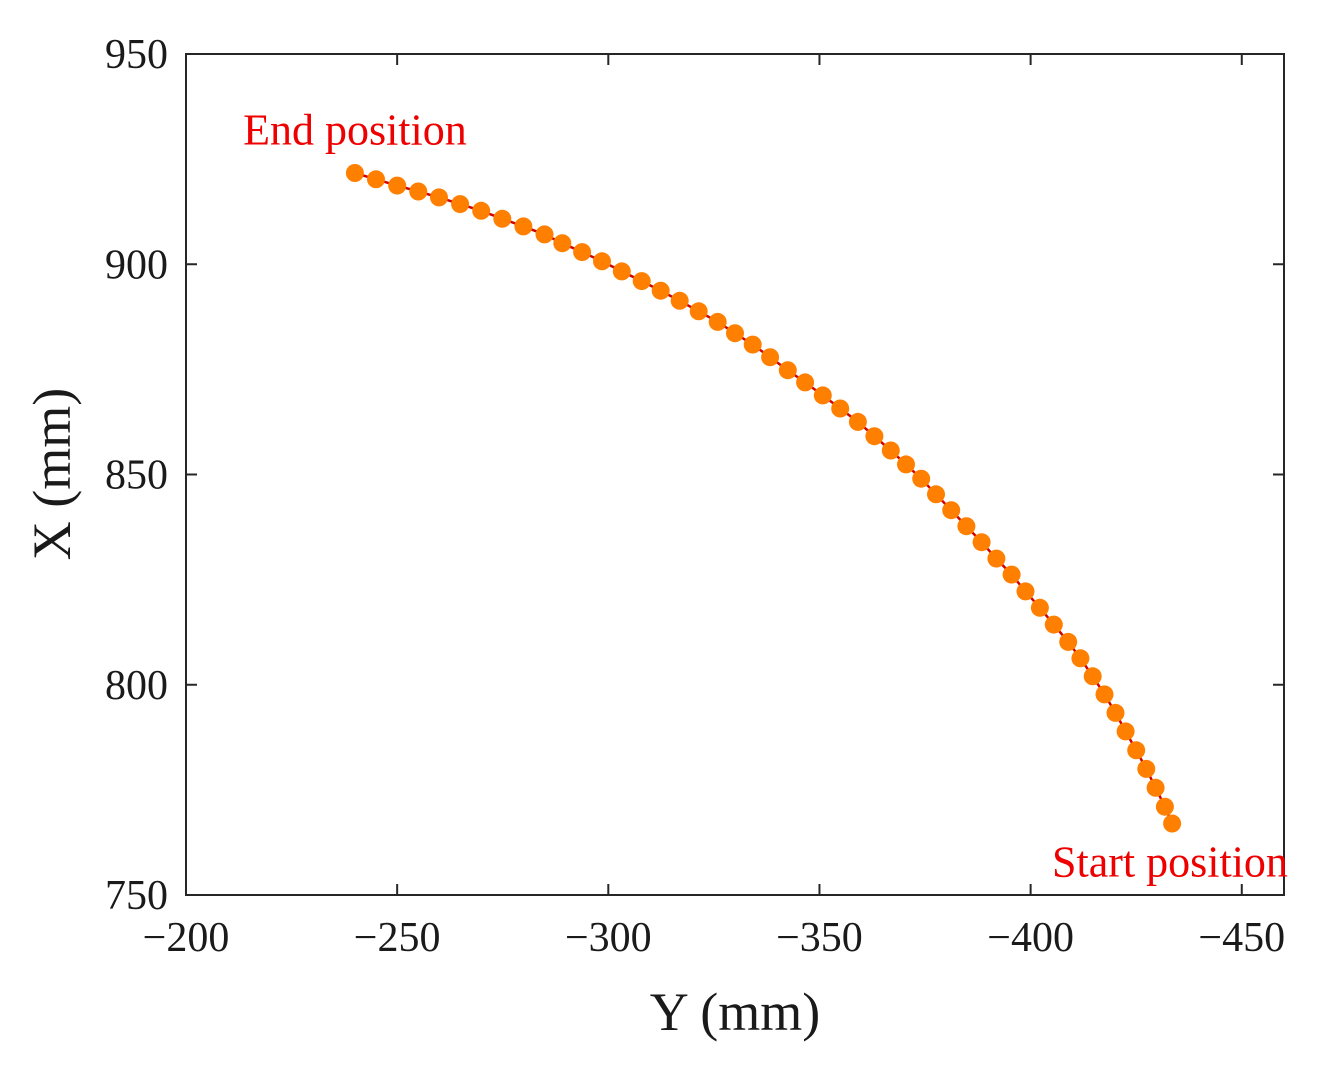 The height and width of the screenshot is (1072, 1322). I want to click on x-tick-label: −400, so click(1030, 938).